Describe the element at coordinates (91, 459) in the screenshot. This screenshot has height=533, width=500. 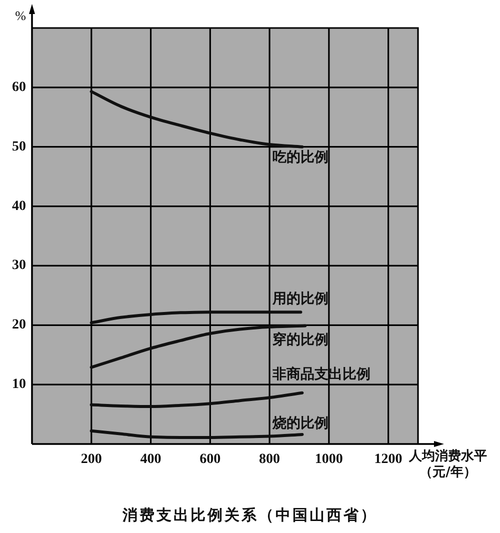
I see `x-tick-label: 200` at that location.